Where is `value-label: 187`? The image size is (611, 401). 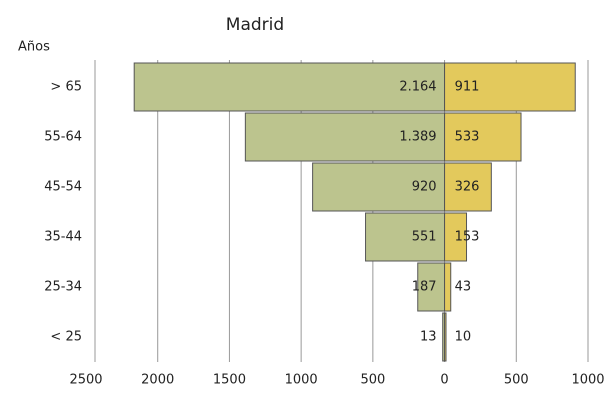
value-label: 187 is located at coordinates (424, 287).